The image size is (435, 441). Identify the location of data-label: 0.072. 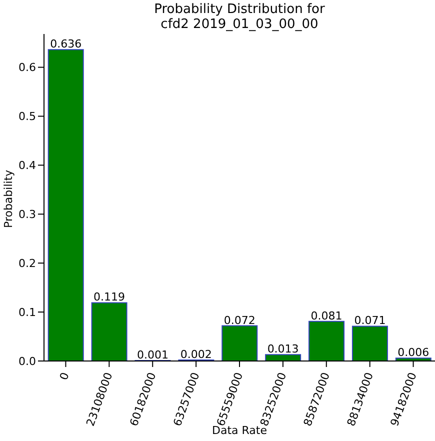
(240, 320).